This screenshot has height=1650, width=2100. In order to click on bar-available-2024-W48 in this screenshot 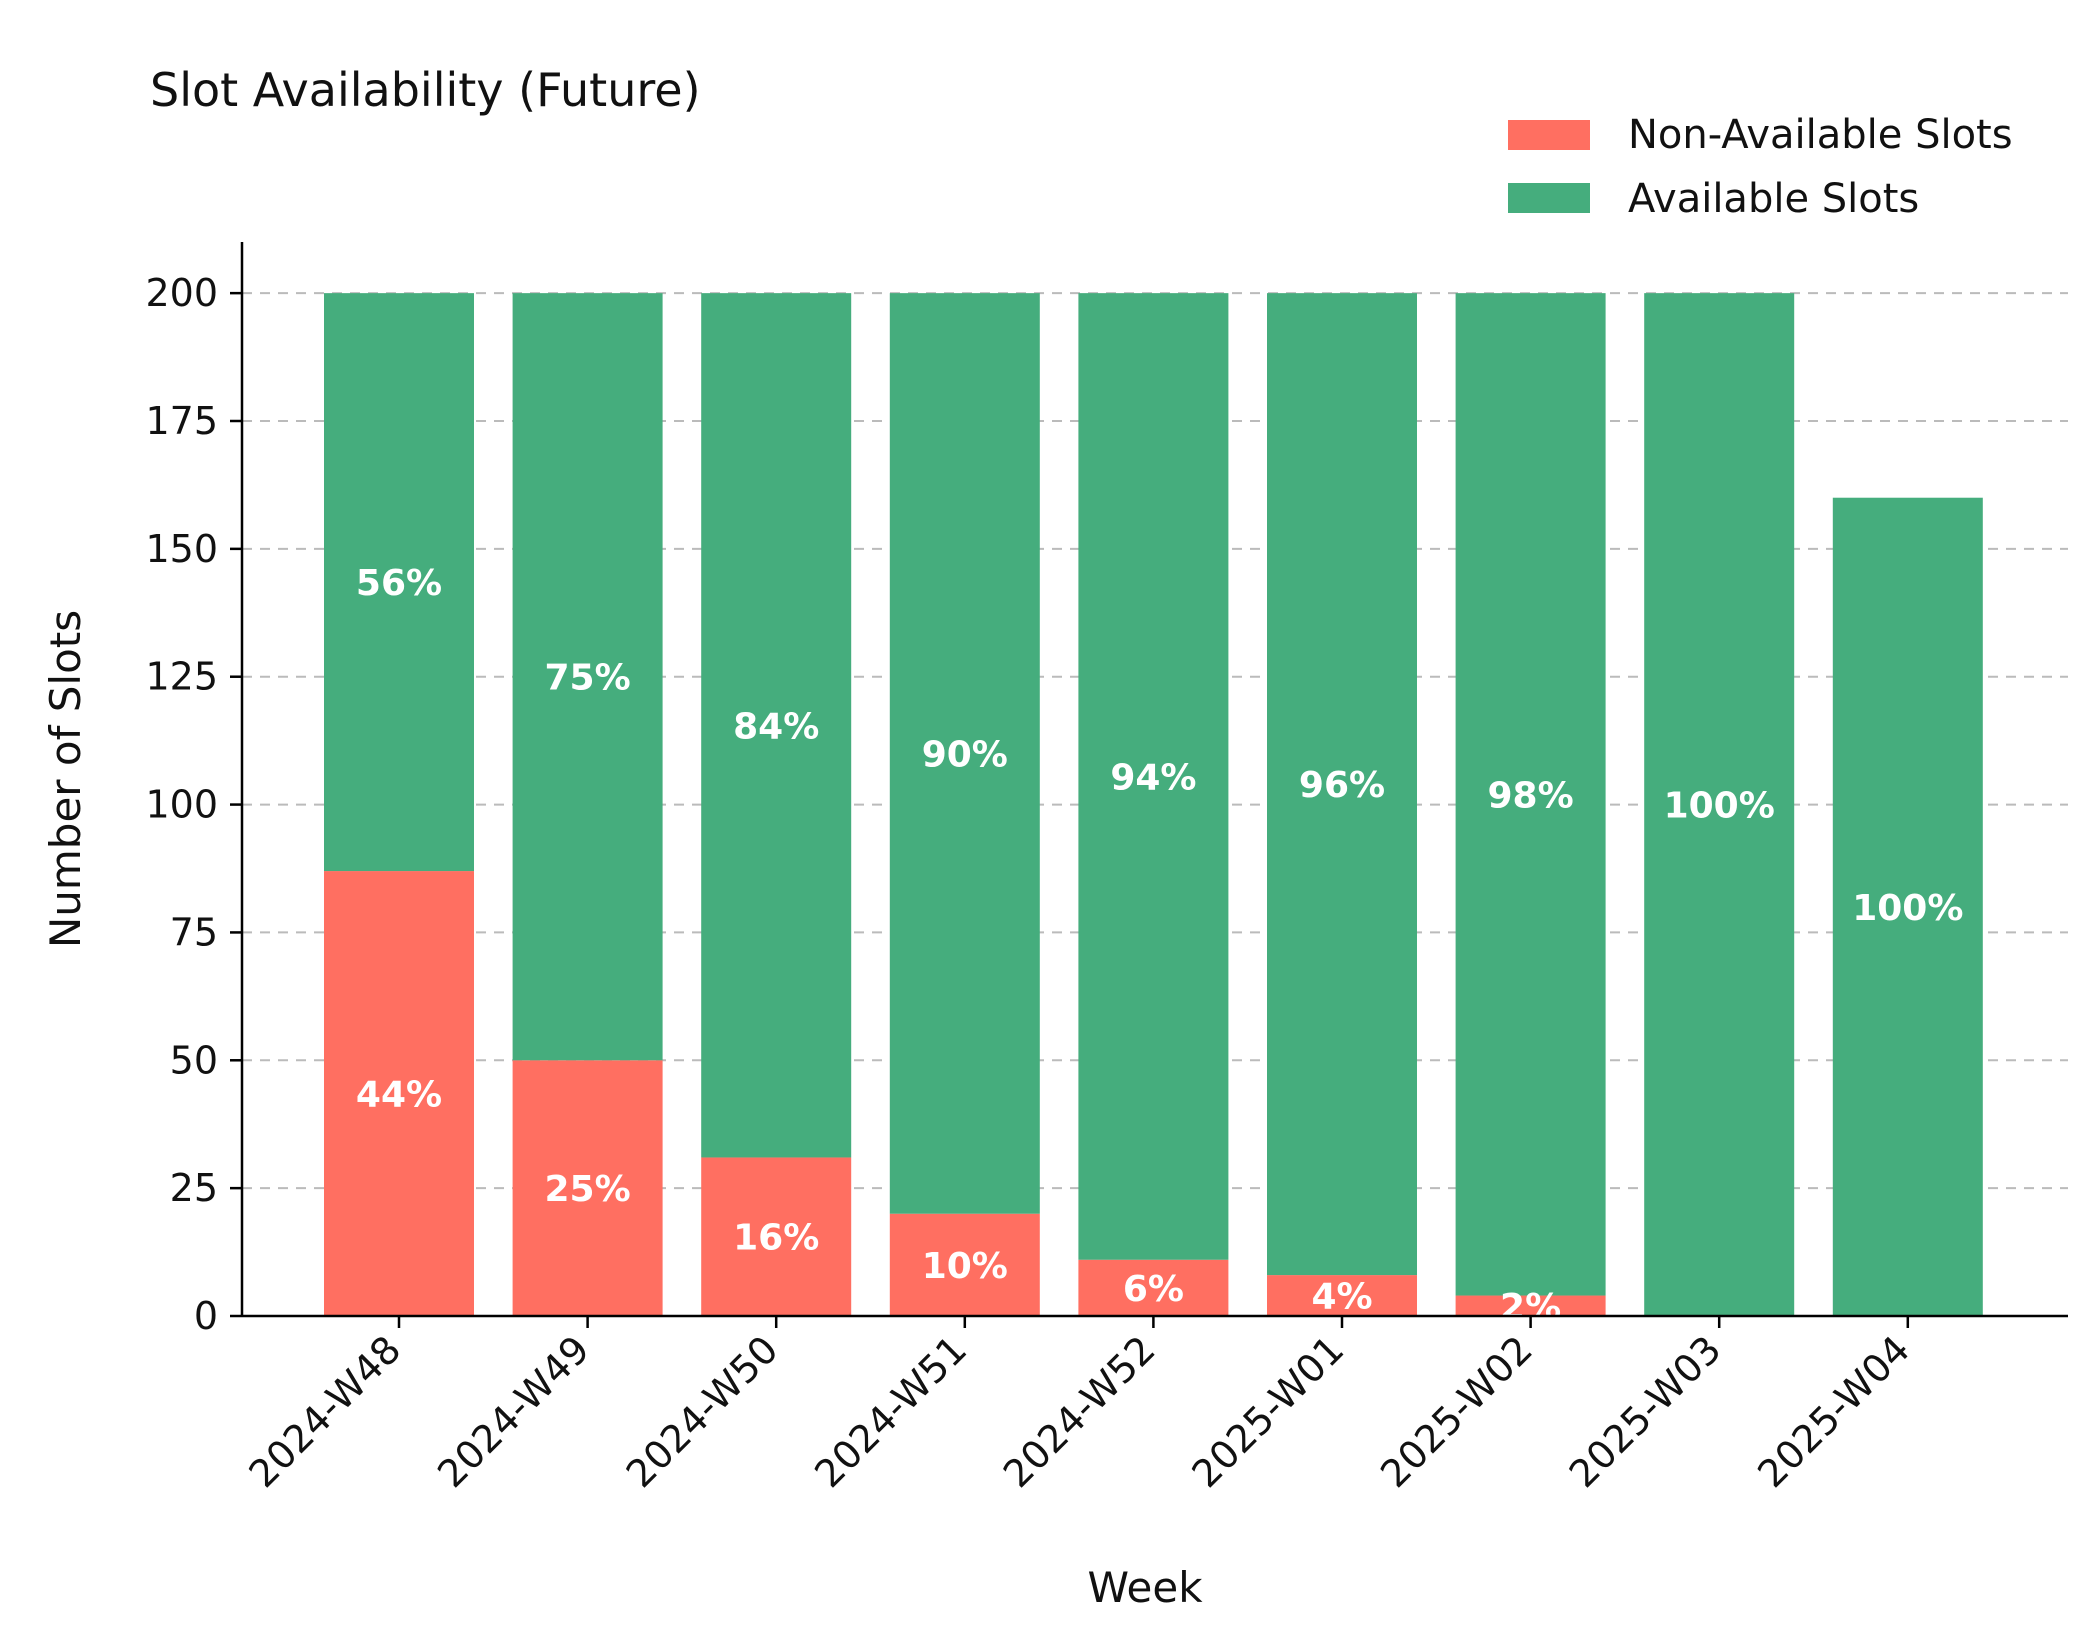, I will do `click(399, 582)`.